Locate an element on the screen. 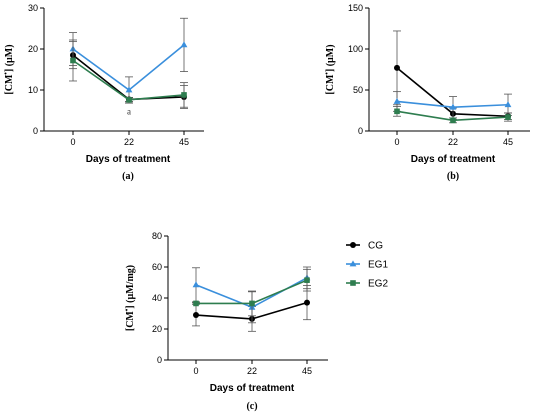 The image size is (550, 414). legend-item-eg1: EG1 is located at coordinates (367, 265).